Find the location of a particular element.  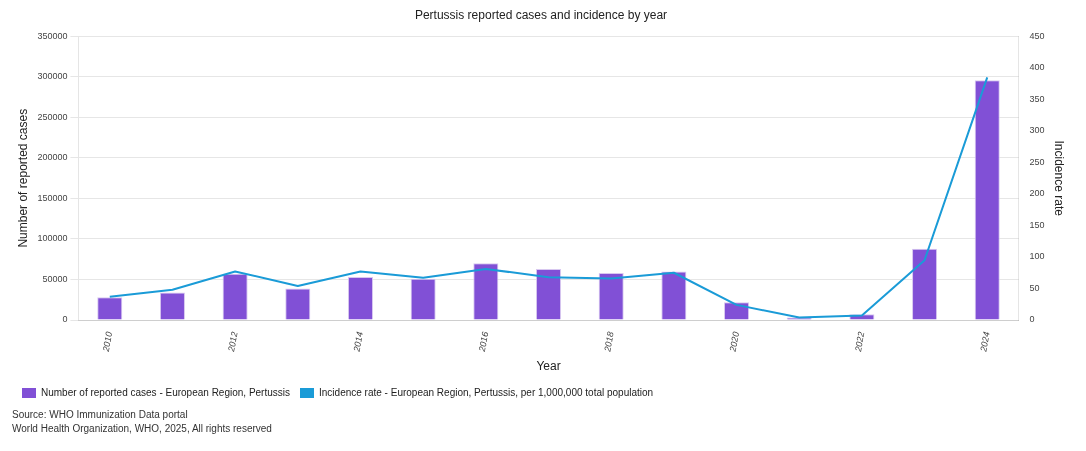

x-tick-label: 2012 is located at coordinates (233, 342).